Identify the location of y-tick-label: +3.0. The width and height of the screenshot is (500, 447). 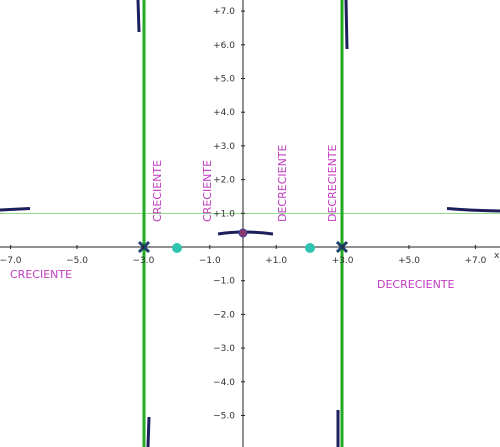
(224, 147).